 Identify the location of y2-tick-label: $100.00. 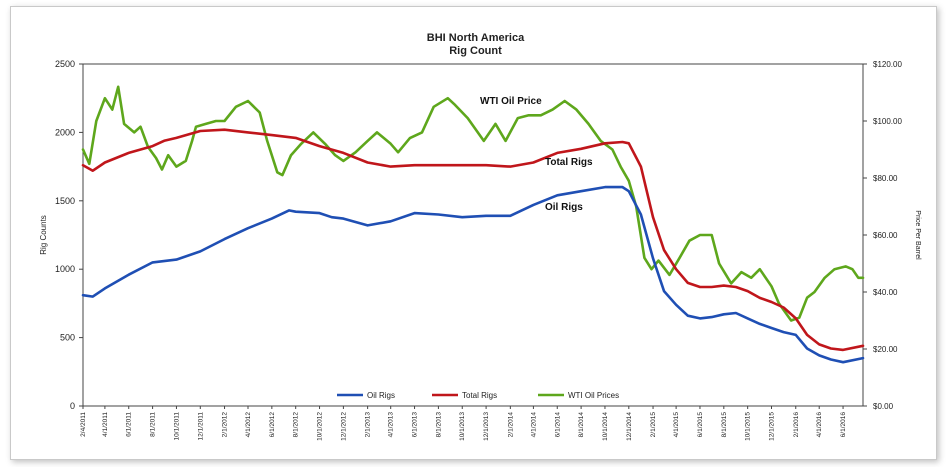
(887, 121).